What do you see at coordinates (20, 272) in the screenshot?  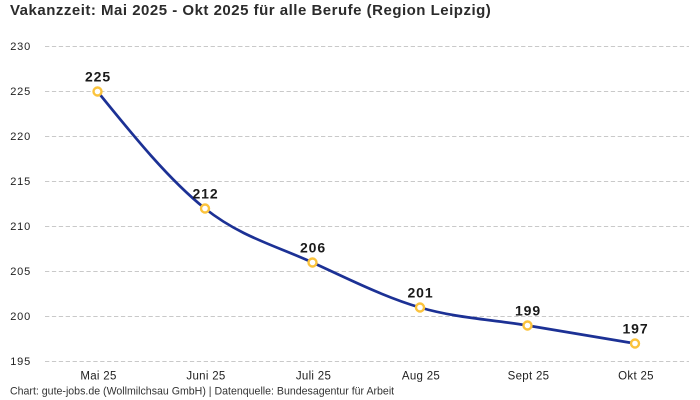 I see `svg-text: 205` at bounding box center [20, 272].